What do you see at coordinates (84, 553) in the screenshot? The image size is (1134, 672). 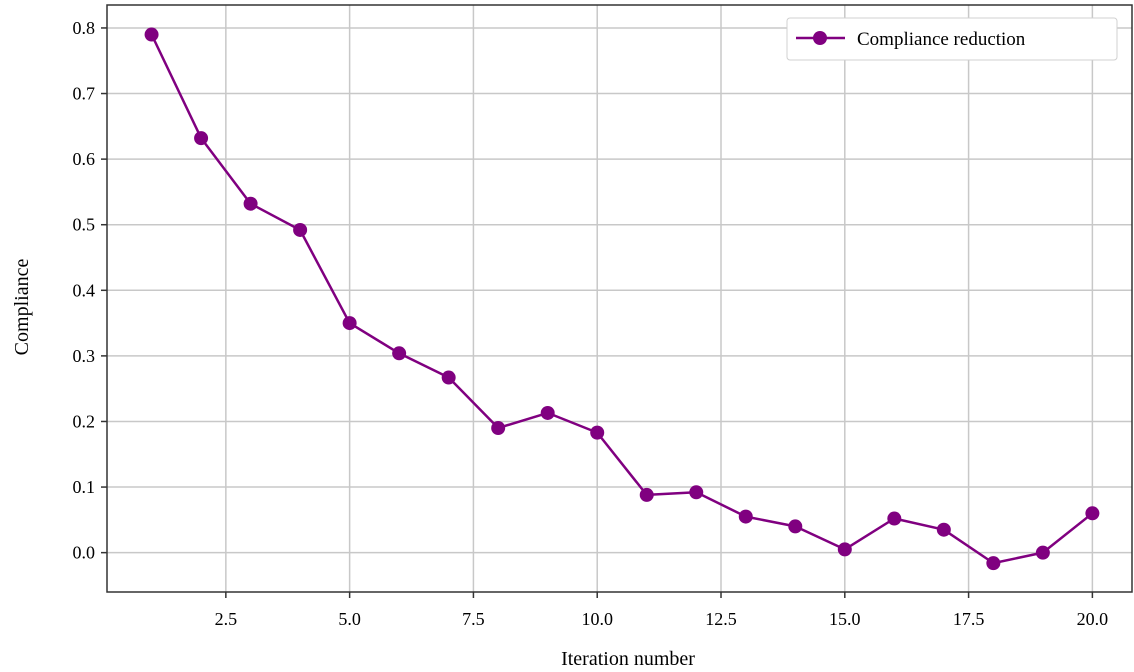 I see `y-tick-label: 0.0` at bounding box center [84, 553].